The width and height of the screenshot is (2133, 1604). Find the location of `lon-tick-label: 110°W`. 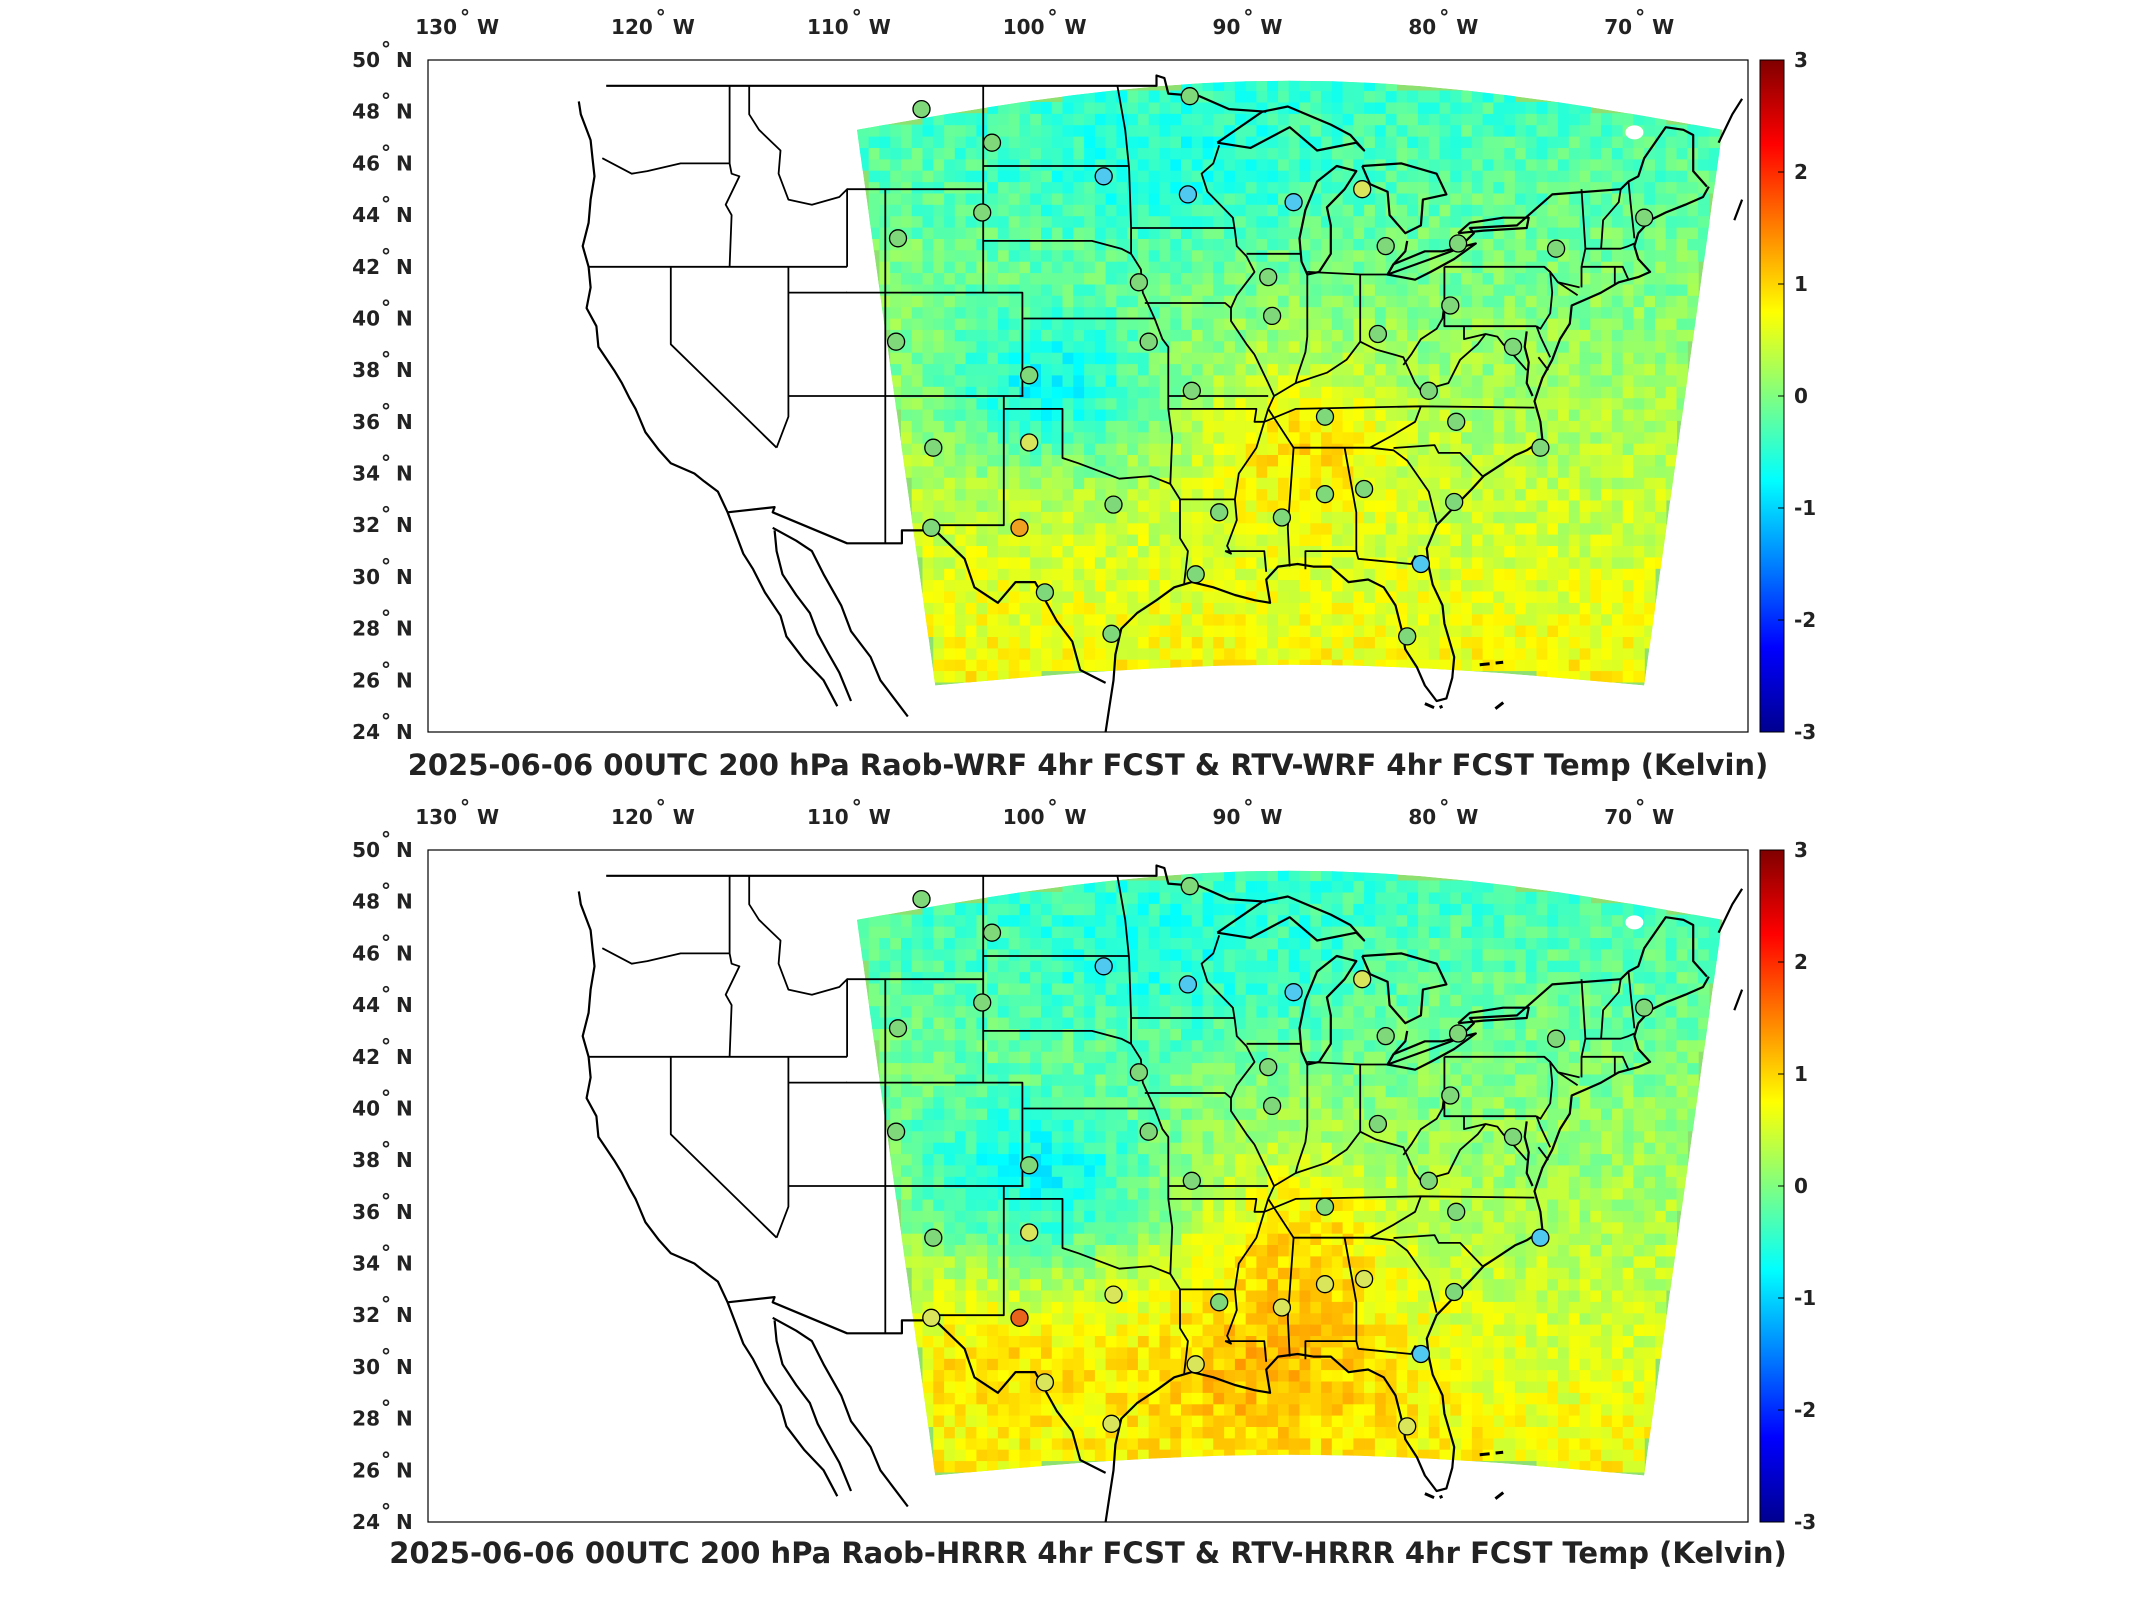

lon-tick-label: 110°W is located at coordinates (849, 22).